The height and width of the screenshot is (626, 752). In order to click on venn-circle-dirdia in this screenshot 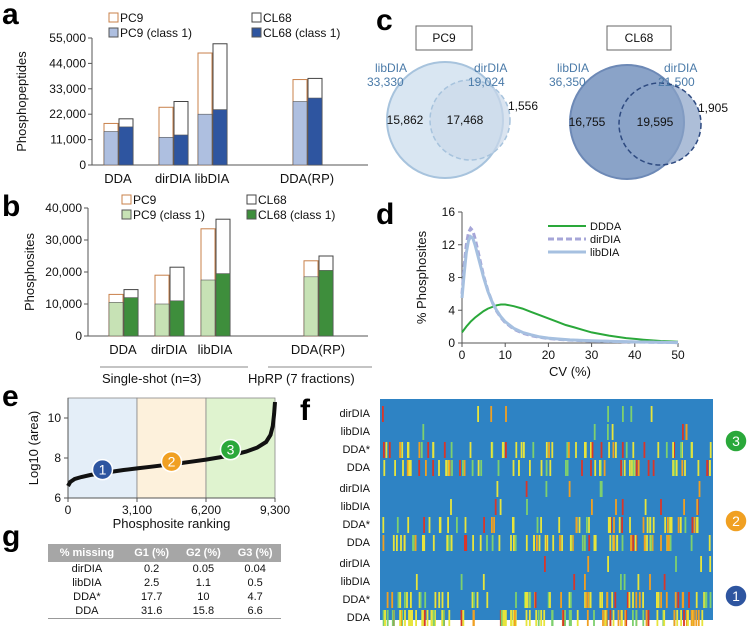, I will do `click(660, 124)`.